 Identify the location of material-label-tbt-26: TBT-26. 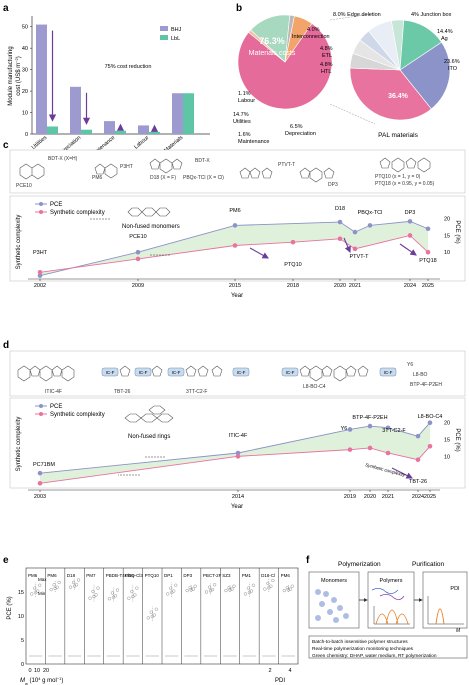
(418, 482).